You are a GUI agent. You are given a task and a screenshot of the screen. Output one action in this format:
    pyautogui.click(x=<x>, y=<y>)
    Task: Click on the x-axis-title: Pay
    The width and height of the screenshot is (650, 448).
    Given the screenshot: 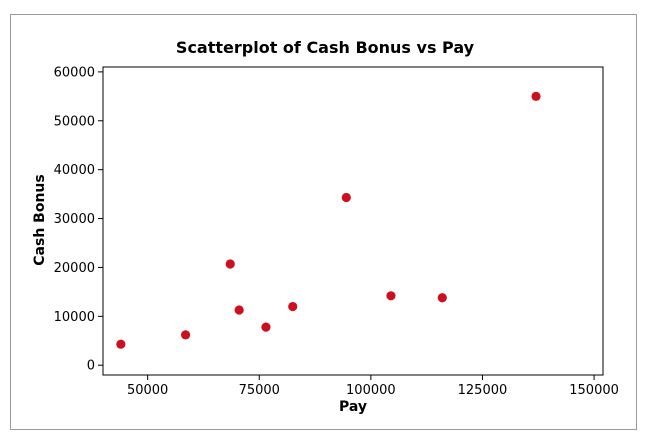 What is the action you would take?
    pyautogui.click(x=353, y=407)
    